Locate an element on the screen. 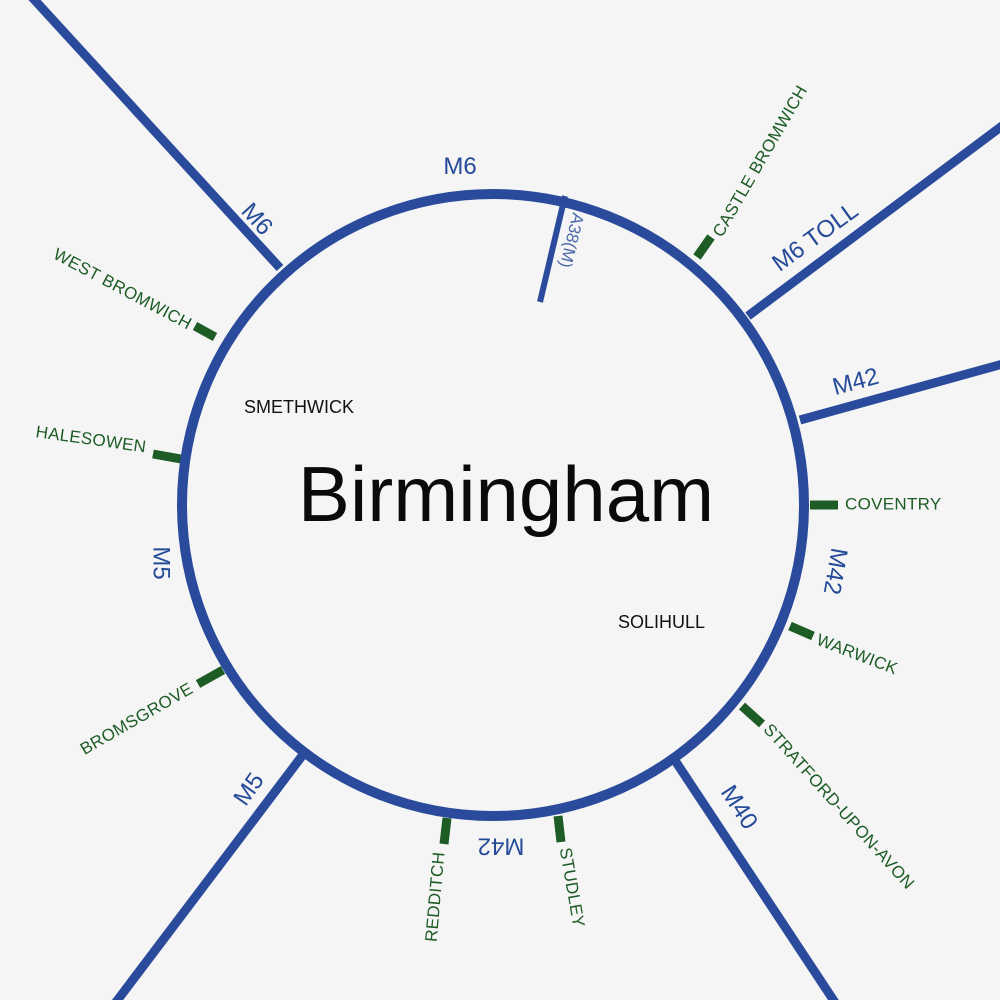  junction-stratford is located at coordinates (752, 715).